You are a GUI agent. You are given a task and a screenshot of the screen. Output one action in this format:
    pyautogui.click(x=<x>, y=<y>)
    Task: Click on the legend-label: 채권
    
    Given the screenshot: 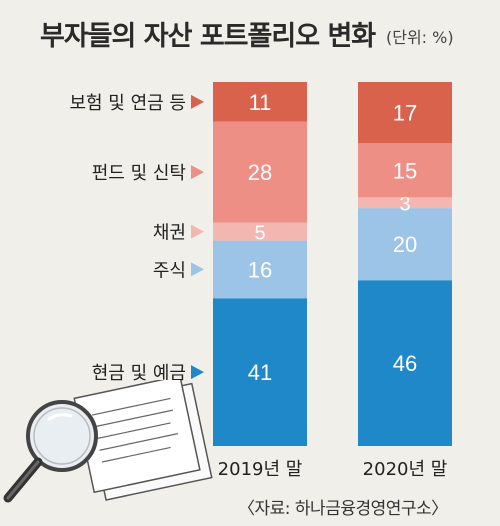 What is the action you would take?
    pyautogui.click(x=169, y=233)
    